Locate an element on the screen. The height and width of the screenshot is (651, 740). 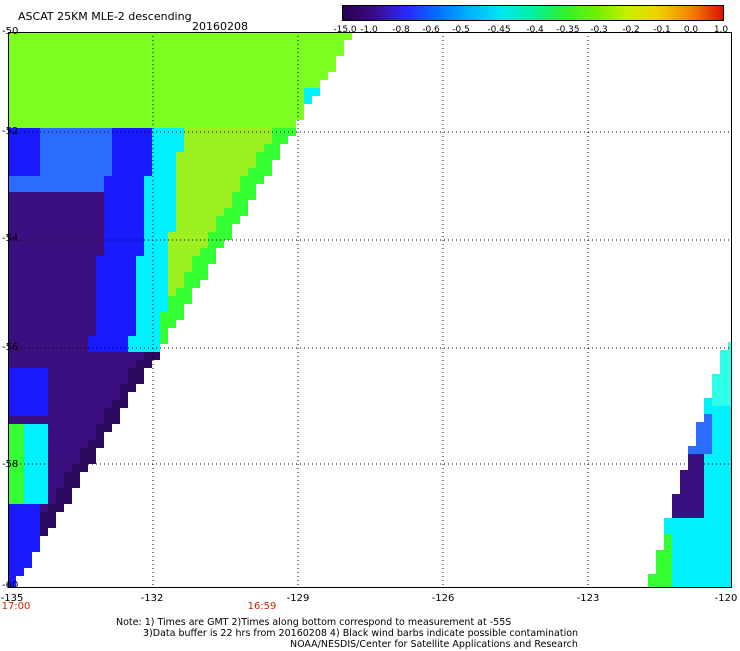
lon-label: -135 is located at coordinates (12, 598).